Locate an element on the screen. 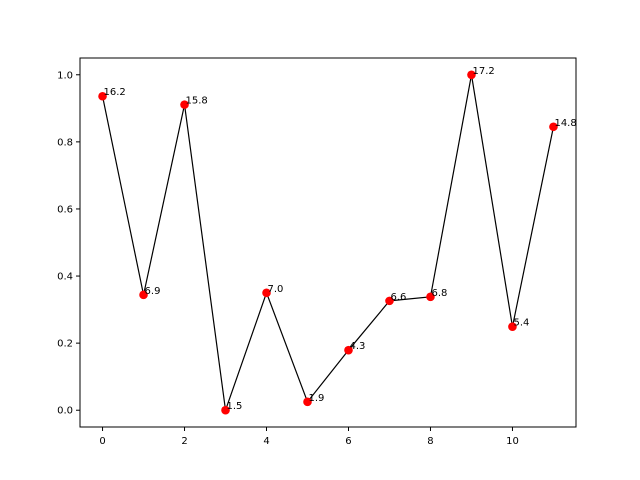 Image resolution: width=640 pixels, height=480 pixels. data-label: 16.2 is located at coordinates (115, 92).